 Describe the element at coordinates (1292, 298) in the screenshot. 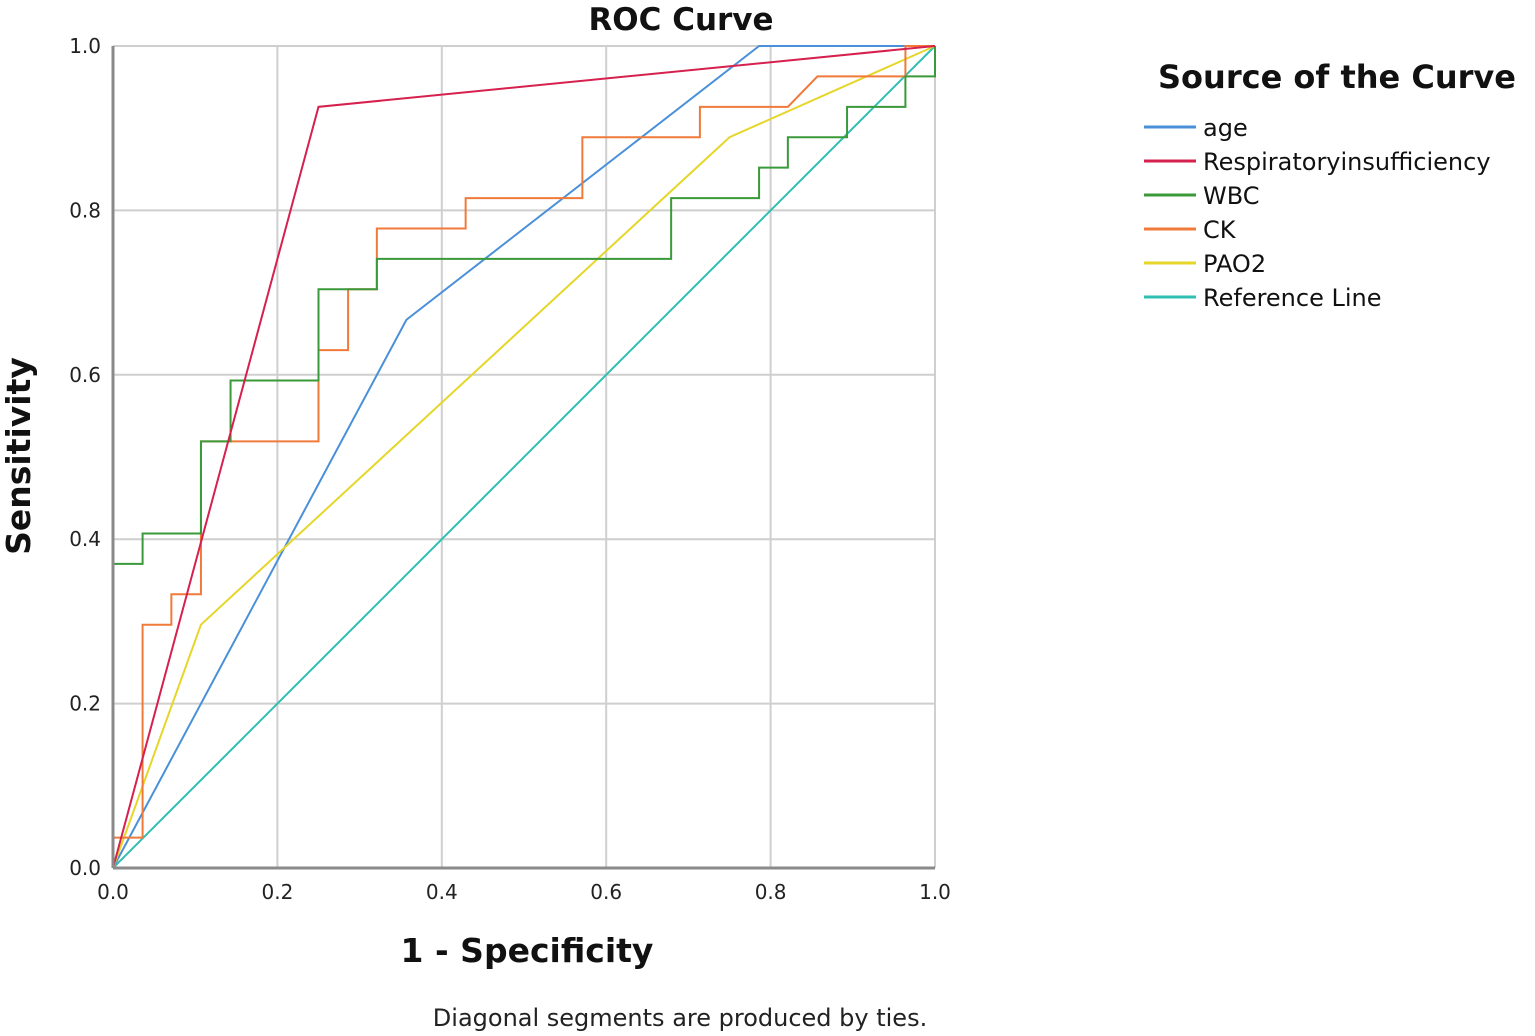

I see `legend-label-reference-line: Reference Line` at that location.